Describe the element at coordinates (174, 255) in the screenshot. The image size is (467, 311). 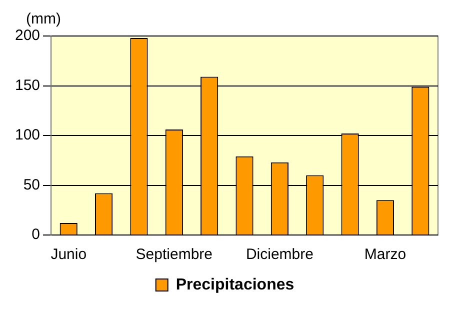
I see `x-tick-label: Septiembre` at that location.